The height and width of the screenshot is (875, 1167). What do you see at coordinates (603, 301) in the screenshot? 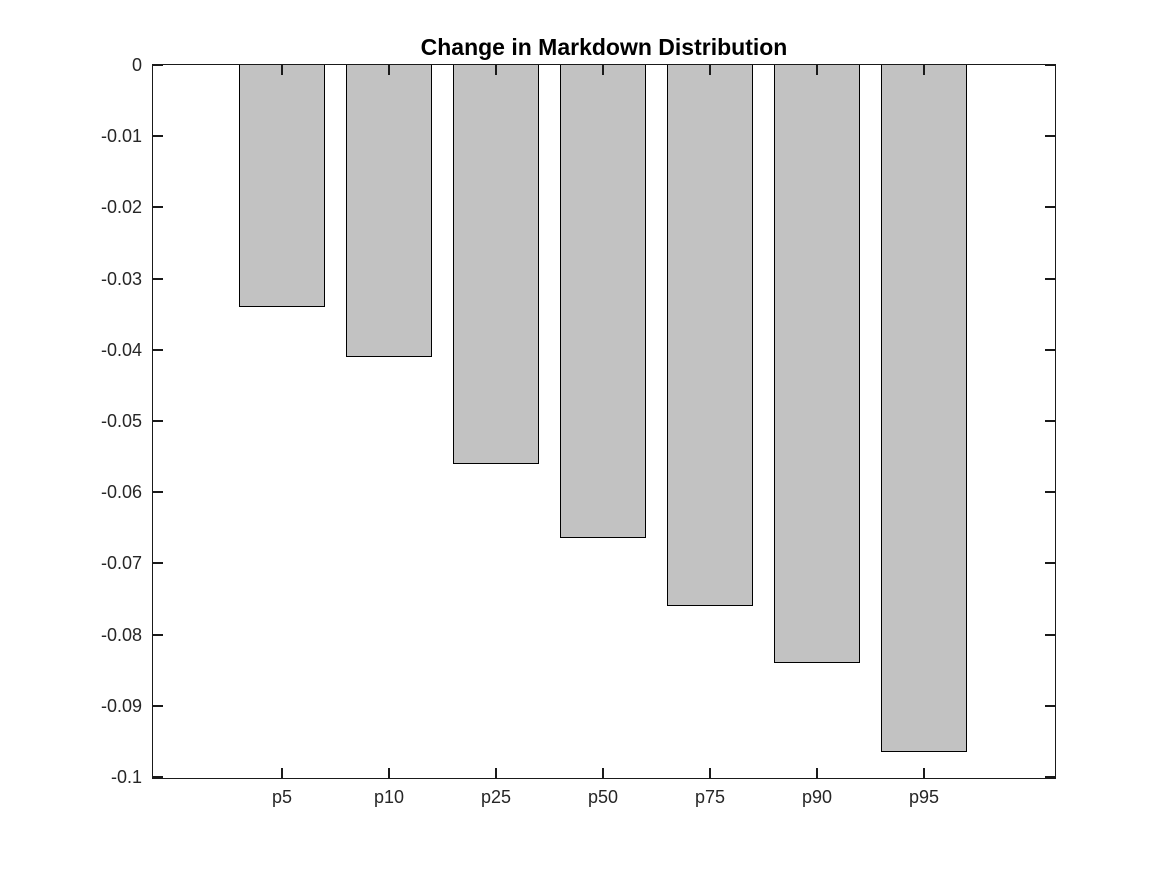
I see `bar-p50` at bounding box center [603, 301].